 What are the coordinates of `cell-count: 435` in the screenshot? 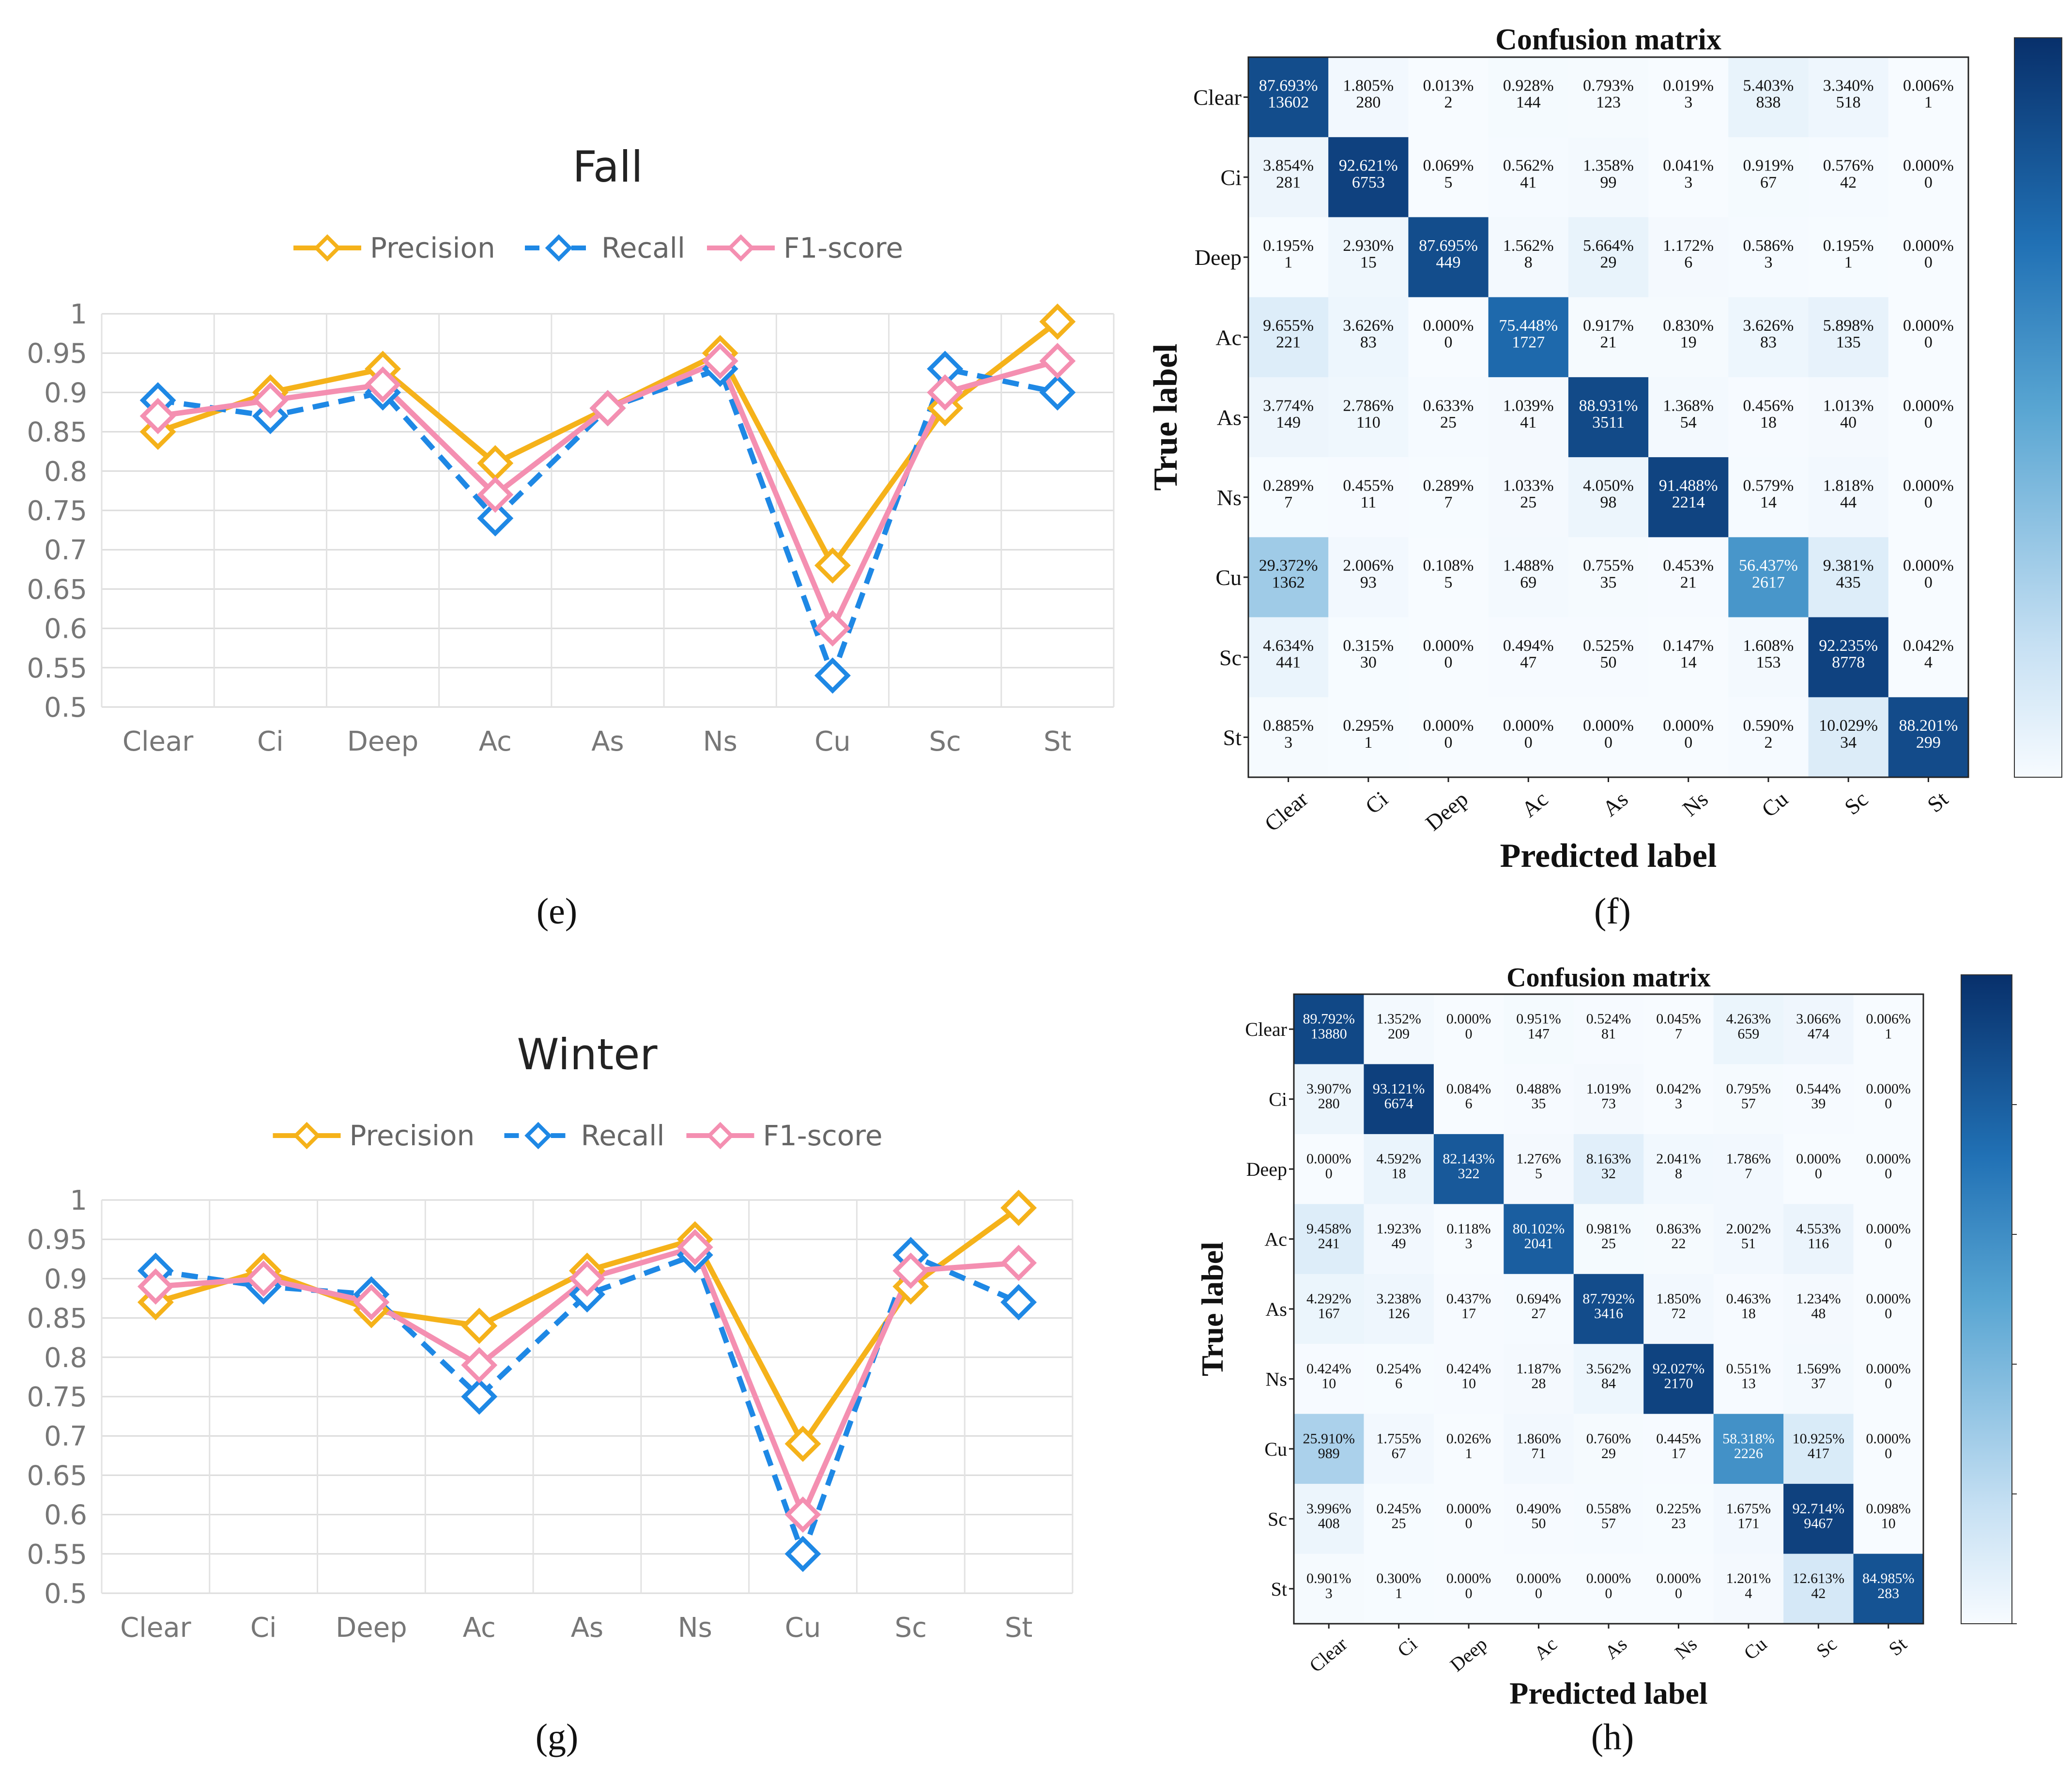 It's located at (1848, 582).